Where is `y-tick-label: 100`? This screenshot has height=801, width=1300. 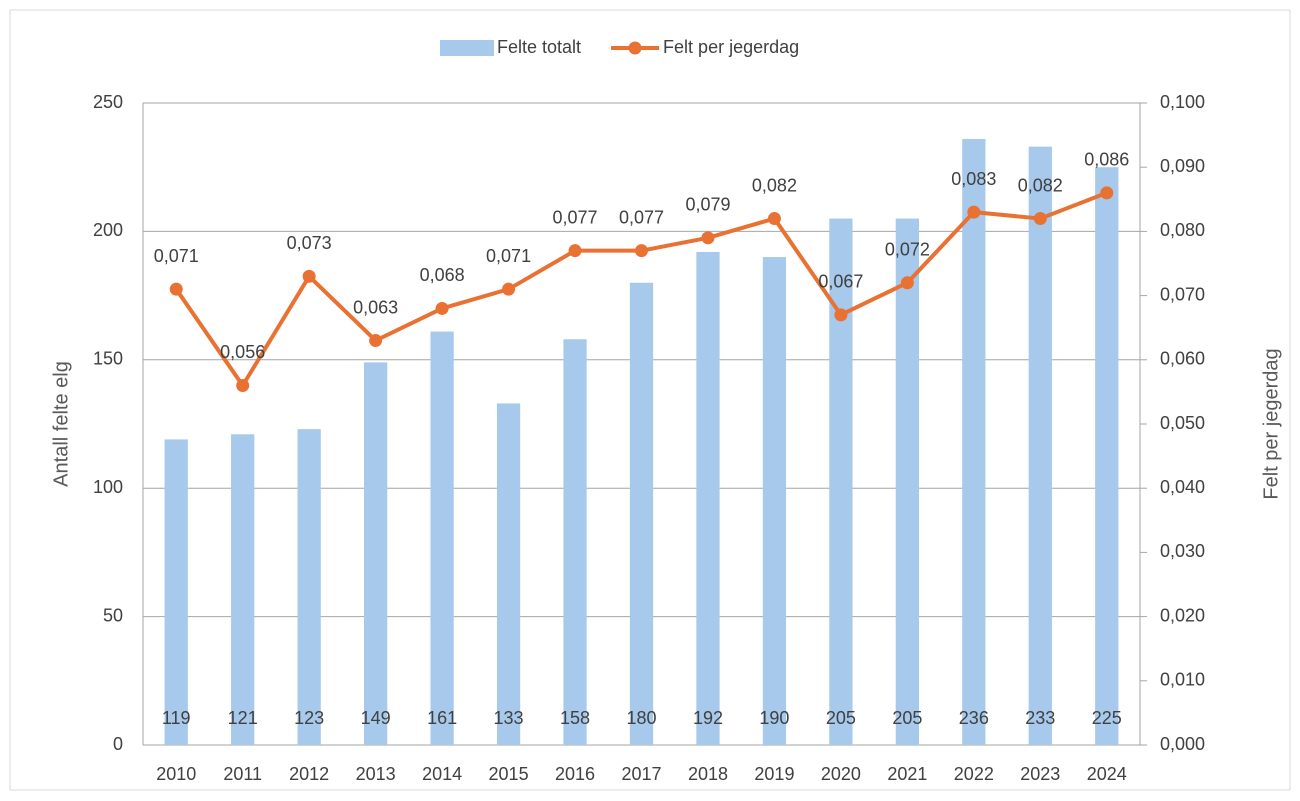 y-tick-label: 100 is located at coordinates (108, 487).